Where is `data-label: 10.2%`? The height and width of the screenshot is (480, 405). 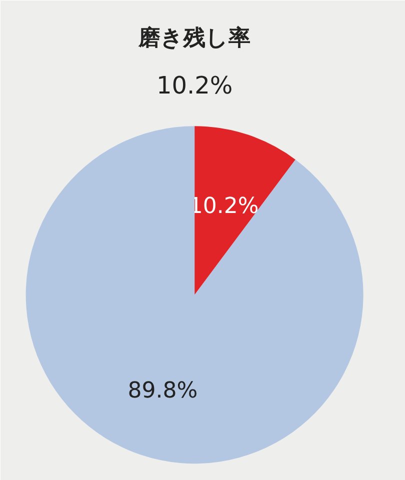
data-label: 10.2% is located at coordinates (223, 207).